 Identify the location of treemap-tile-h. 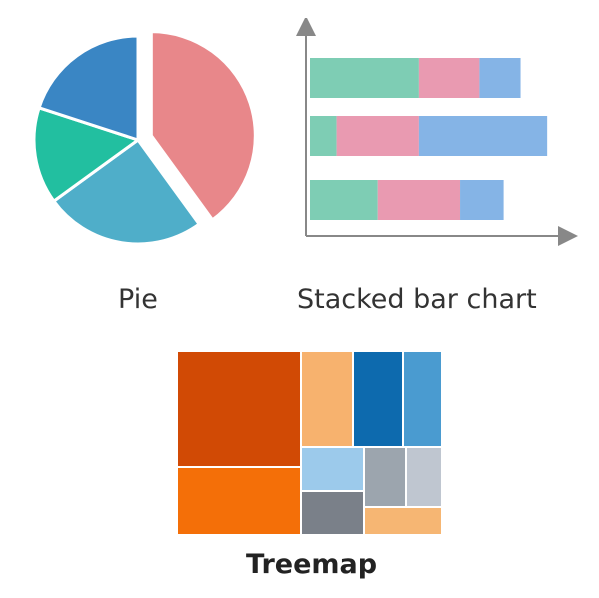
(424, 477).